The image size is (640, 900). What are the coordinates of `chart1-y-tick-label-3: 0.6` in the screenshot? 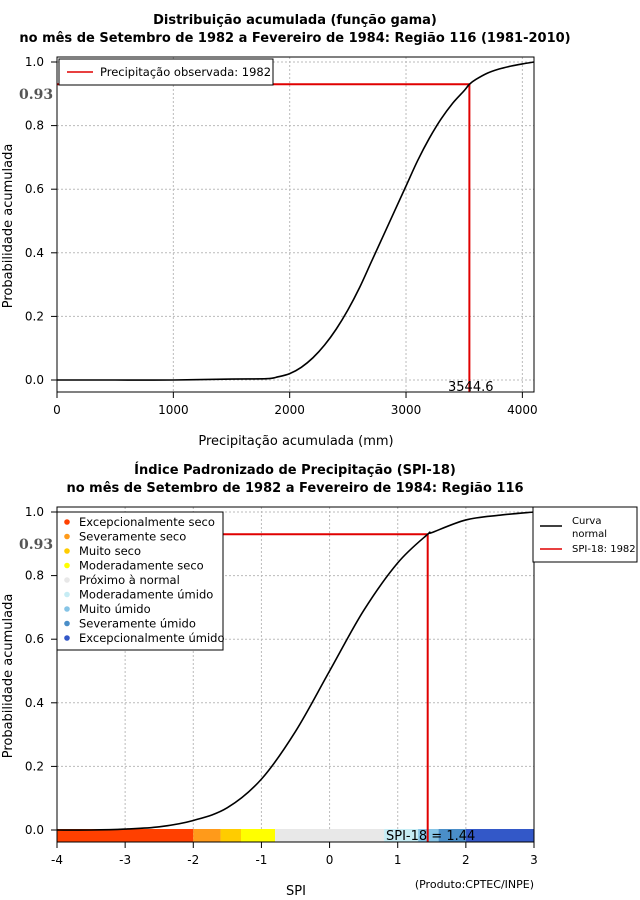 It's located at (34, 189).